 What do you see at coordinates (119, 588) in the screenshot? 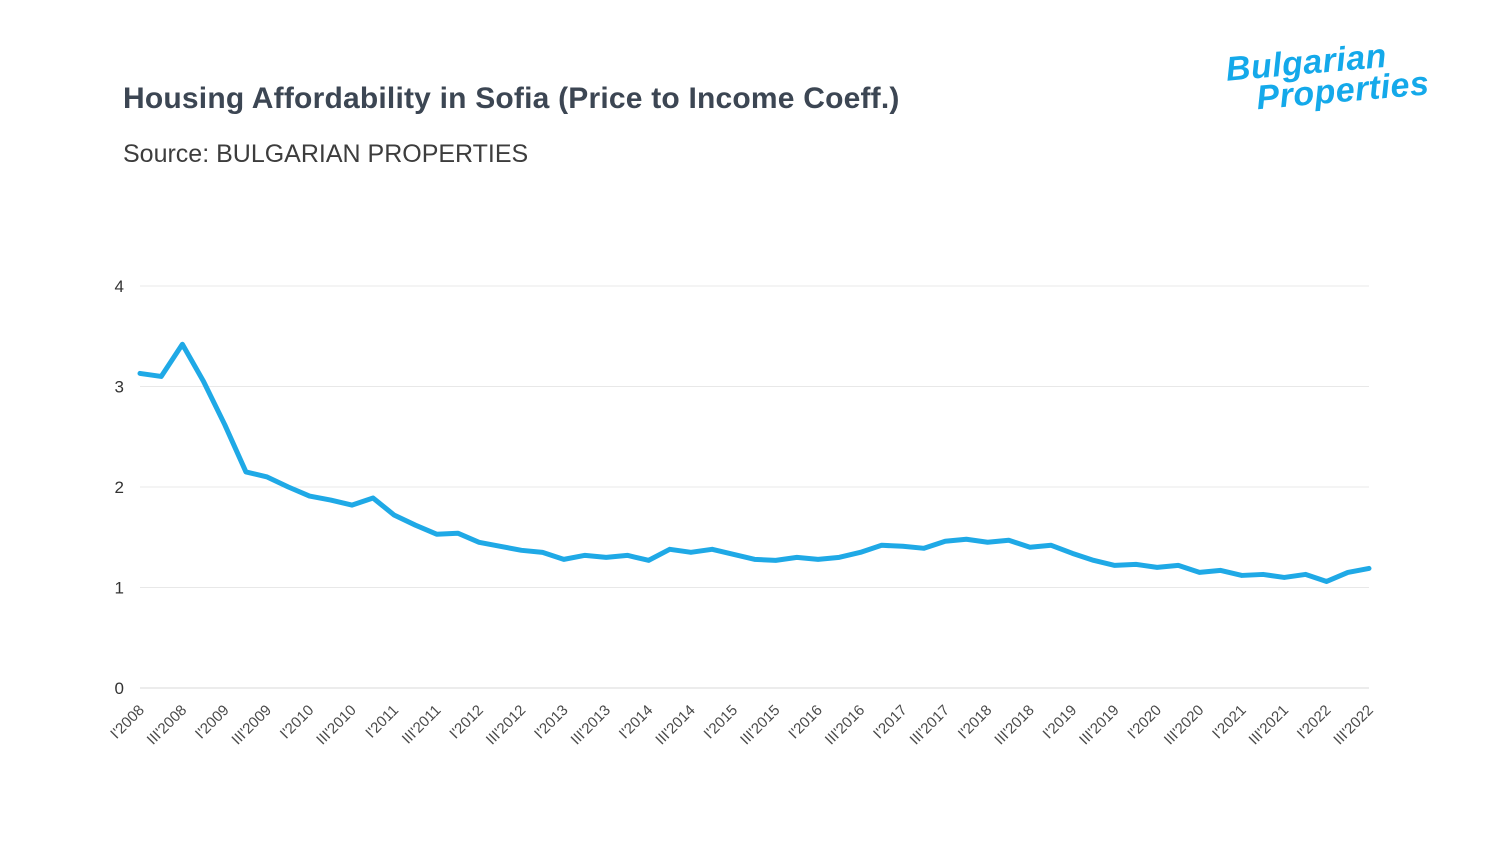
I see `y-axis-tick-label: 1` at bounding box center [119, 588].